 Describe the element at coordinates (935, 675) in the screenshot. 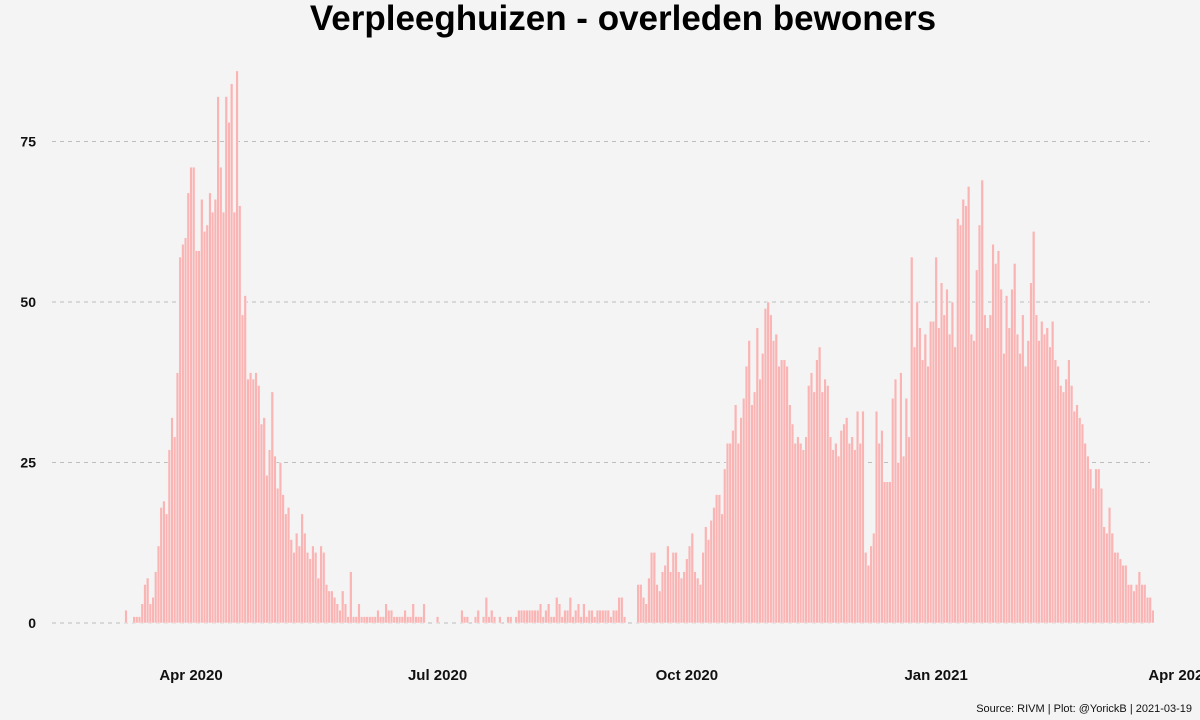

I see `x-tick-label: Jan 2021` at that location.